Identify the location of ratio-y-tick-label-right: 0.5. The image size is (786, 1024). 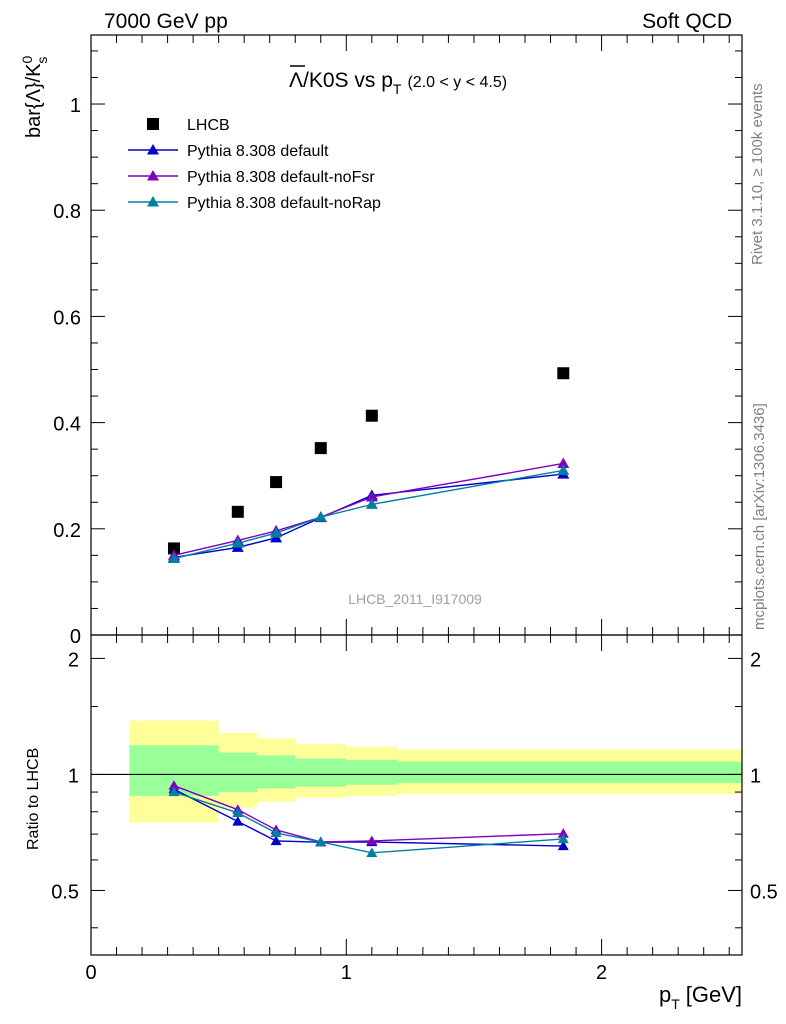
(764, 892).